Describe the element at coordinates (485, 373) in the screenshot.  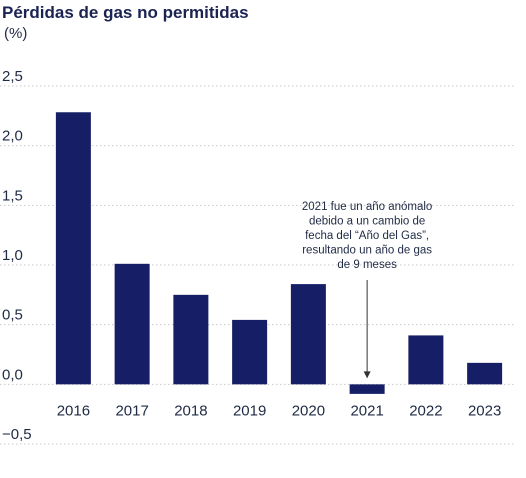
I see `bar-2023` at that location.